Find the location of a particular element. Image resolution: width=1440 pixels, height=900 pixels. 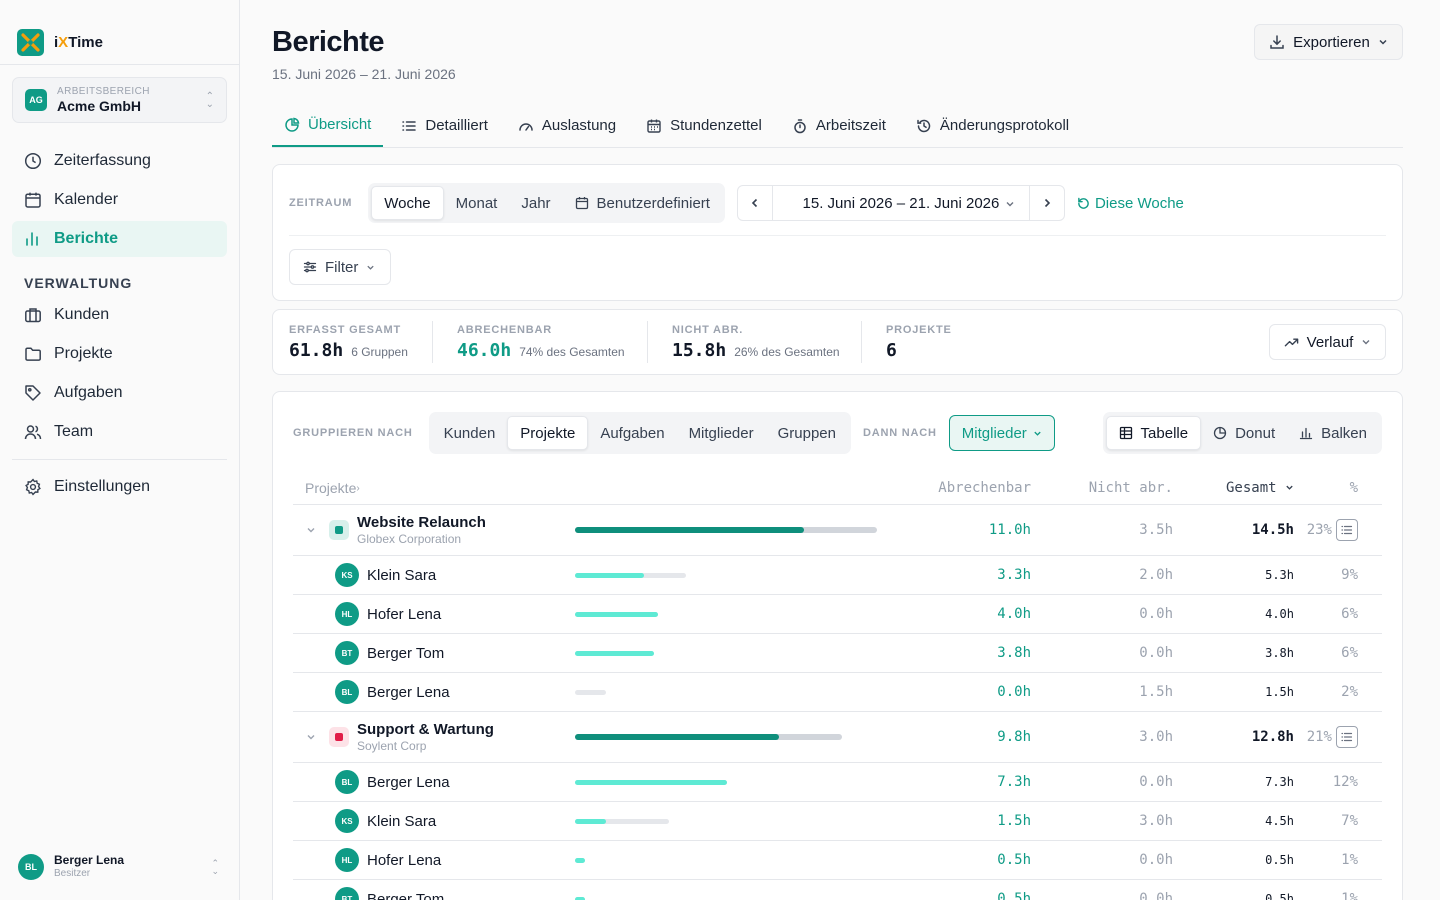

group-option-kunden: Kunden is located at coordinates (469, 433).